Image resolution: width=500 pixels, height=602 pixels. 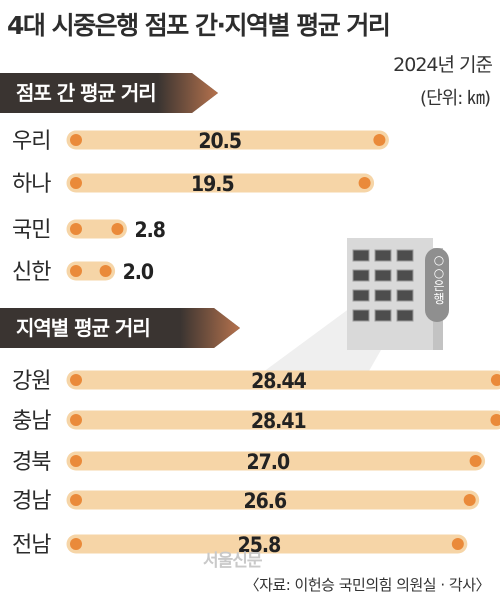 I want to click on watermark: 서울신문, so click(x=233, y=561).